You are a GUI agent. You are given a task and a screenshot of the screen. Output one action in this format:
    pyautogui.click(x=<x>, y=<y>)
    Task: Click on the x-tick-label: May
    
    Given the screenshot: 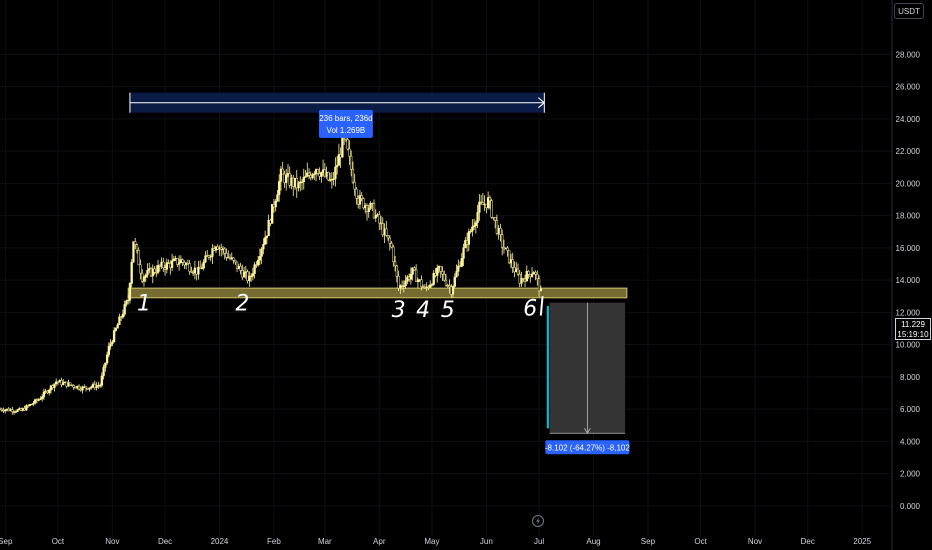 What is the action you would take?
    pyautogui.click(x=431, y=541)
    